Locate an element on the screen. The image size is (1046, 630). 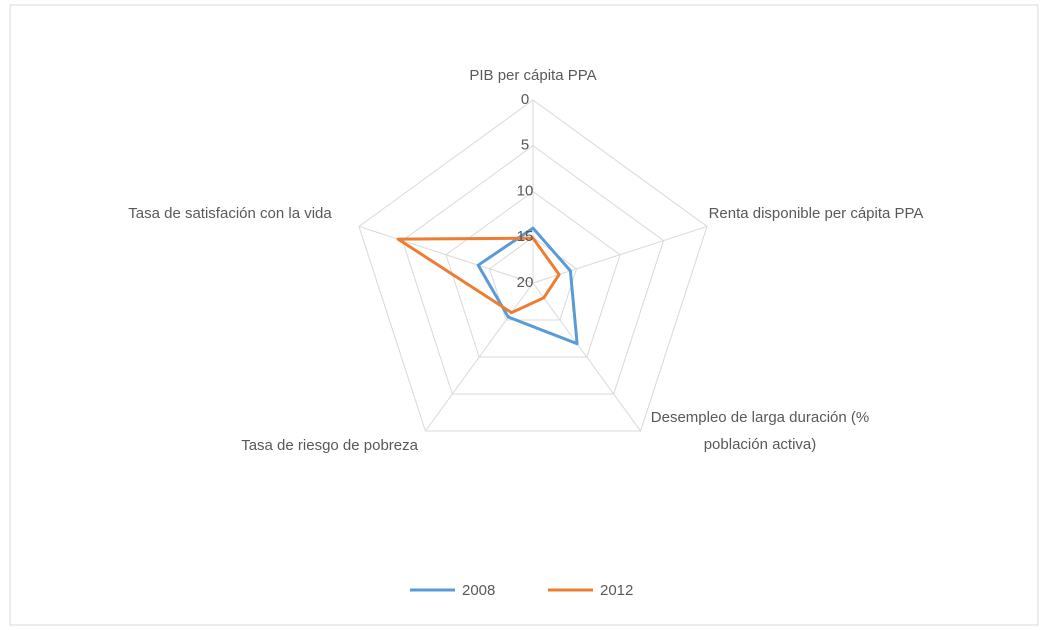
axis-tick-label: 5 is located at coordinates (525, 145).